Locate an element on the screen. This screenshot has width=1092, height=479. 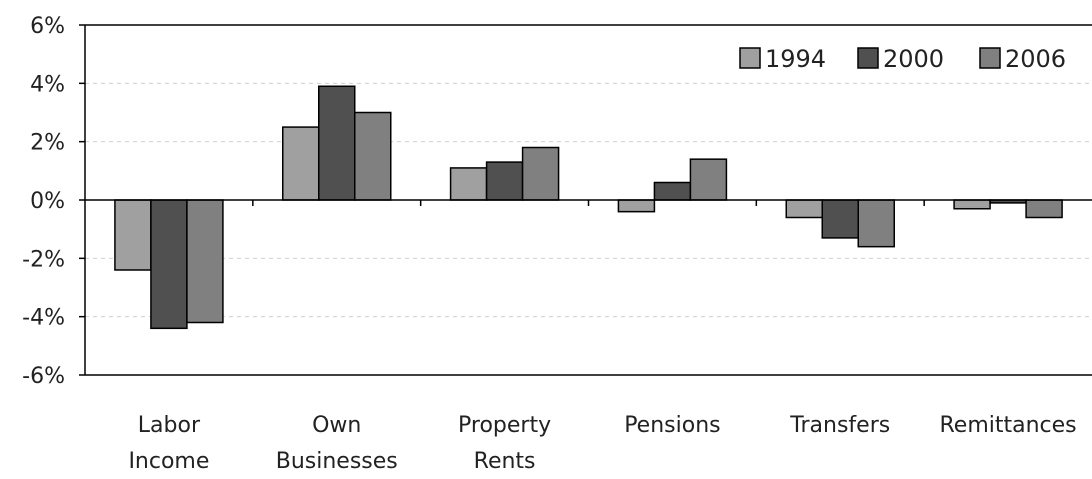
y-tick-label: -2% is located at coordinates (43, 259).